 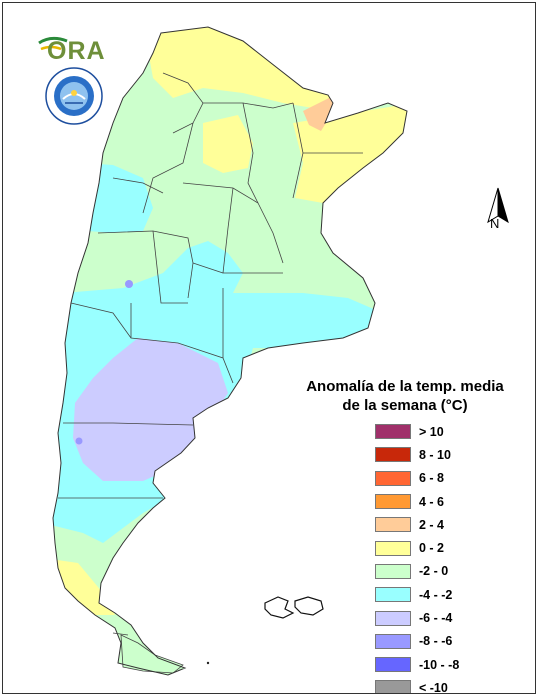 I want to click on legend-label: 0 - 2, so click(x=432, y=548).